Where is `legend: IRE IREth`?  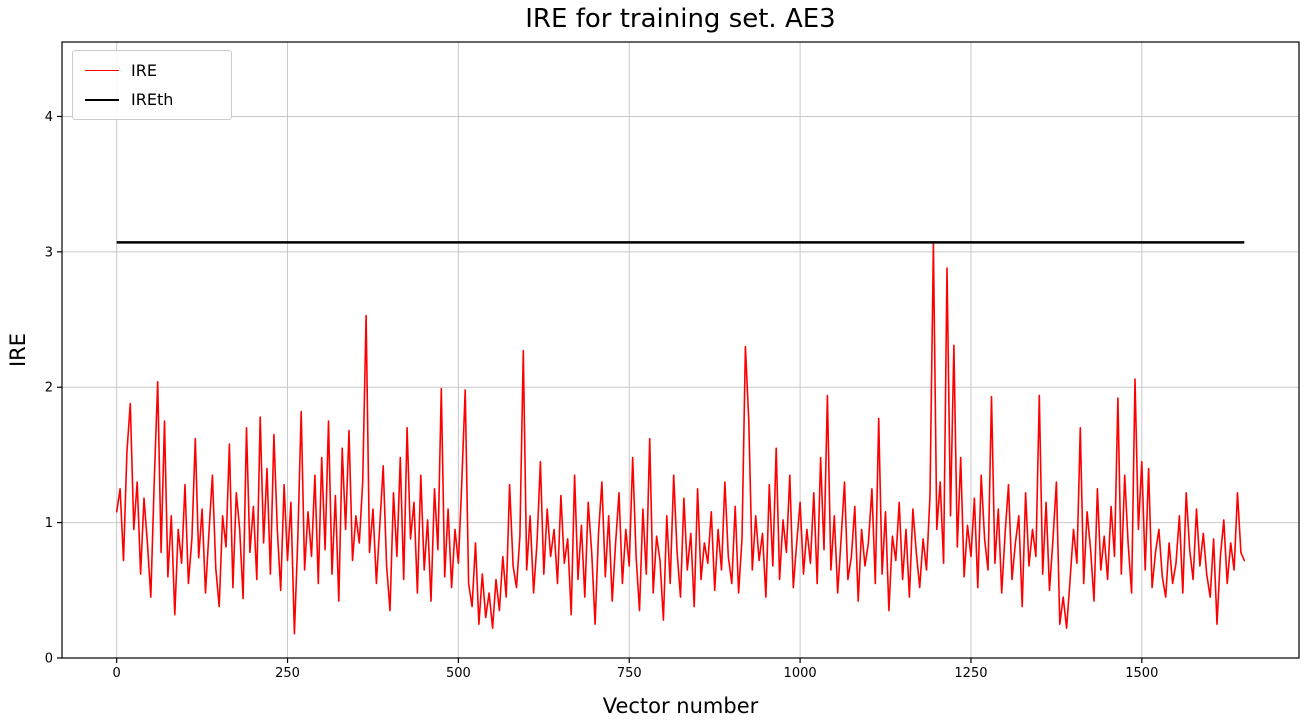 legend: IRE IREth is located at coordinates (152, 85).